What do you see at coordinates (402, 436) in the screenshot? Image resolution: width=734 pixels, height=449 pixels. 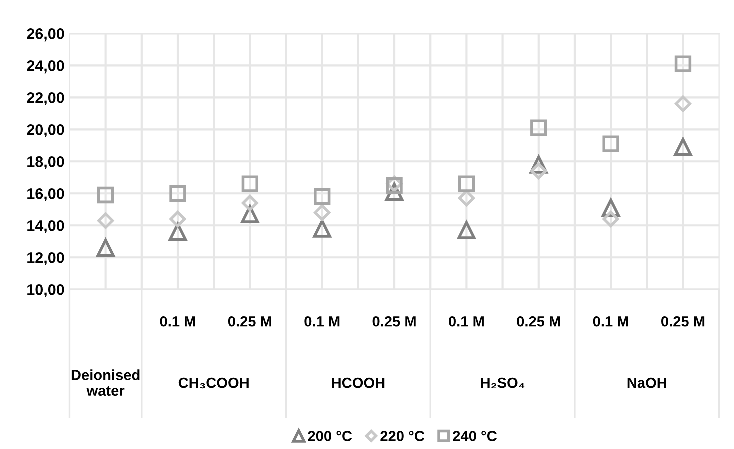 I see `legend-label: 220 °C` at bounding box center [402, 436].